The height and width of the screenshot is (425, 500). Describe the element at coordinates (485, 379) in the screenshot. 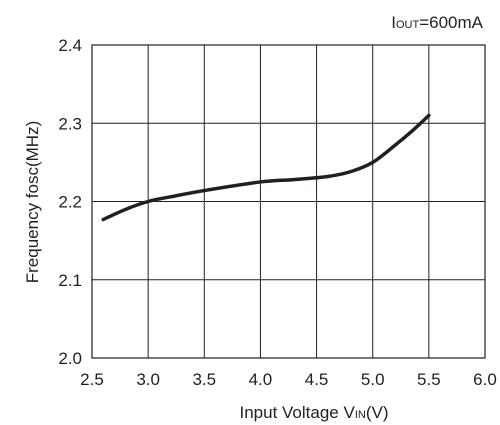

I see `x-tick-label: 6.0` at that location.